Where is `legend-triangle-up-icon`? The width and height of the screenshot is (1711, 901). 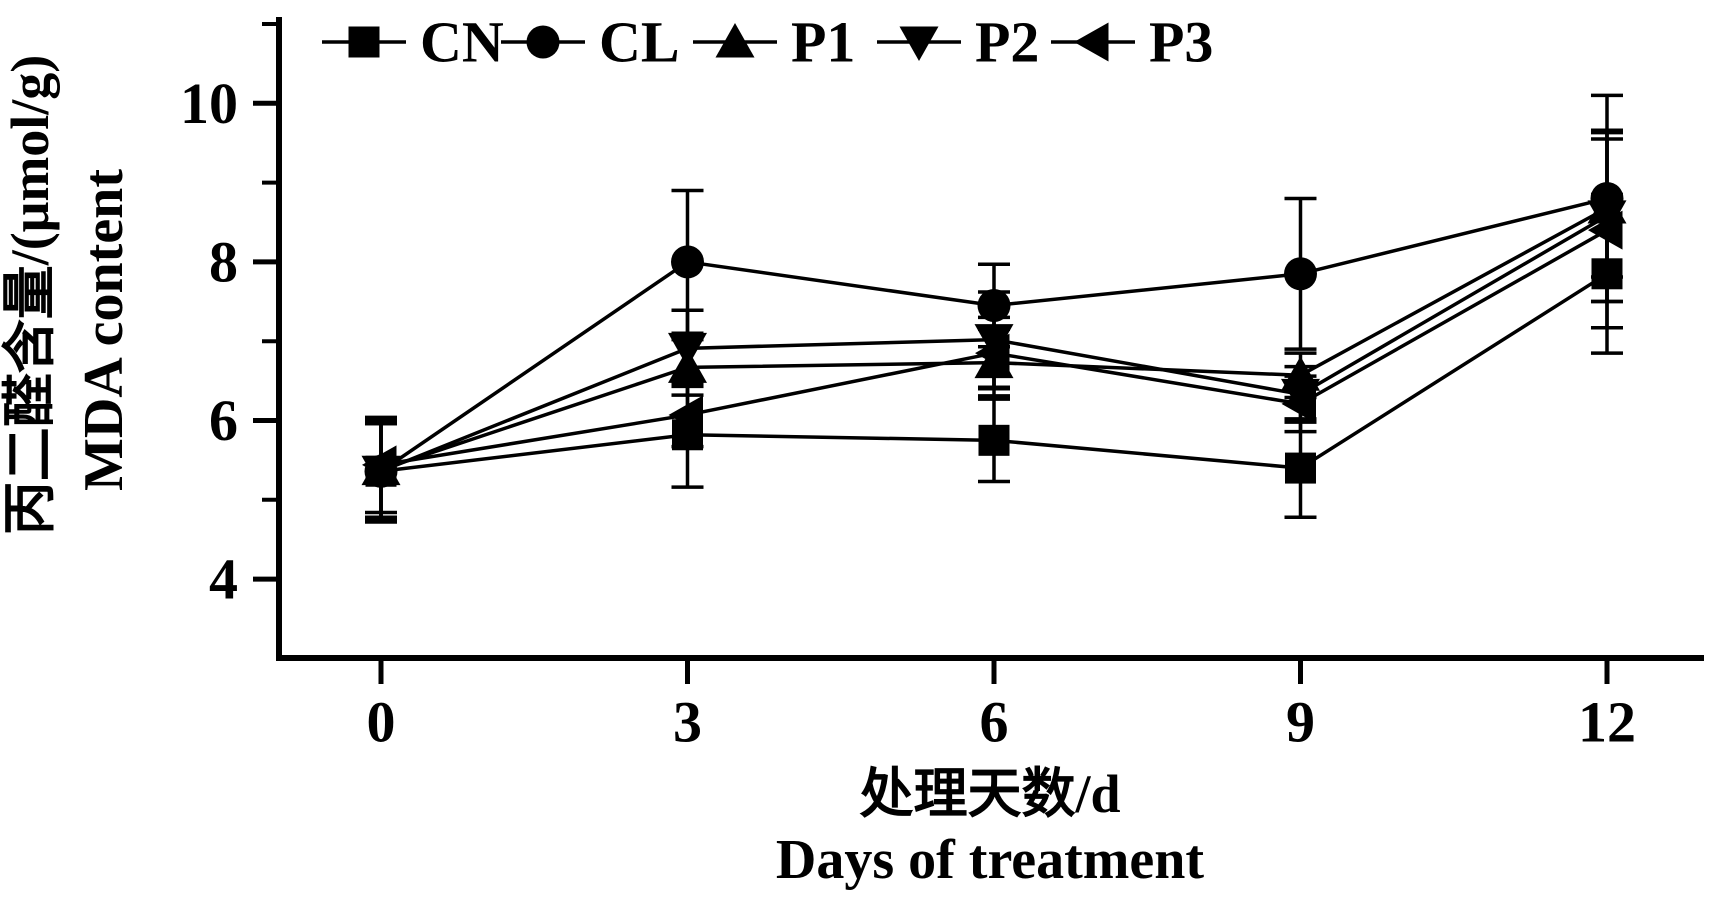
legend-triangle-up-icon is located at coordinates (735, 40).